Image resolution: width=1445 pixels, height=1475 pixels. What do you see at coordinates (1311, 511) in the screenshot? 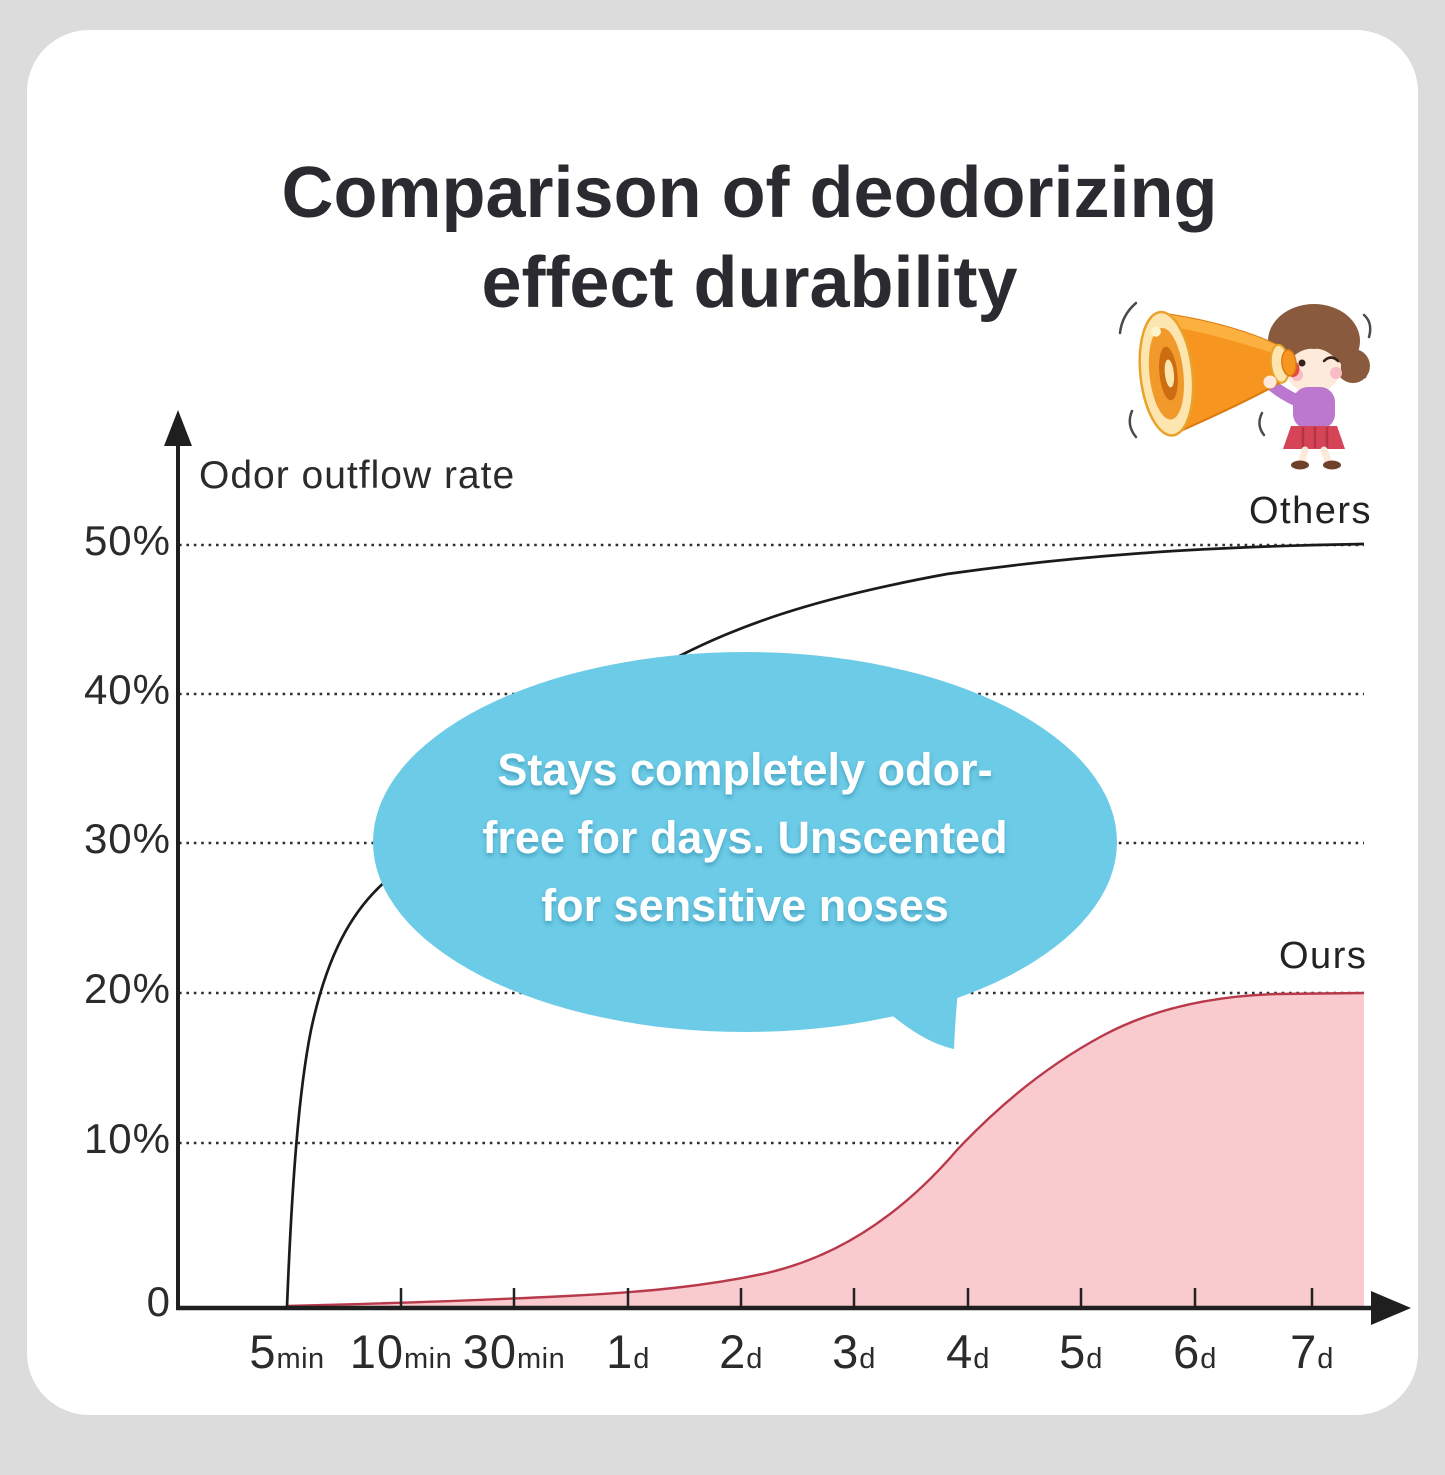
I see `series-label-others: Others` at bounding box center [1311, 511].